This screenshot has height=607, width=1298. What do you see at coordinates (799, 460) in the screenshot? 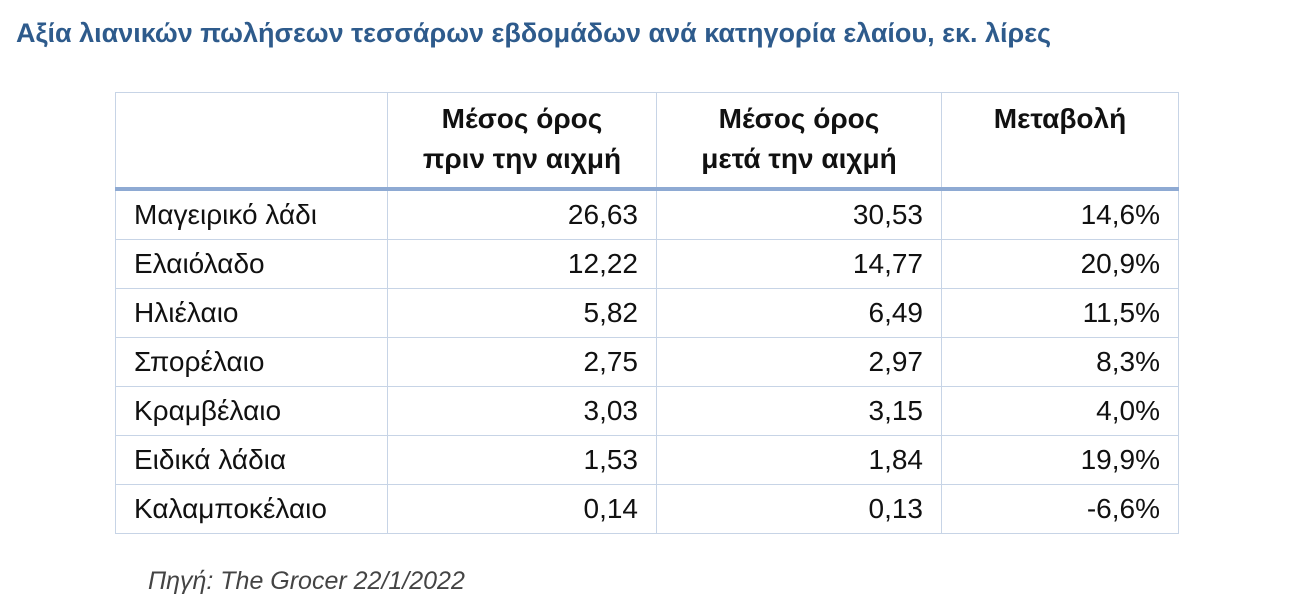
I see `value-after-peak: 1,84` at bounding box center [799, 460].